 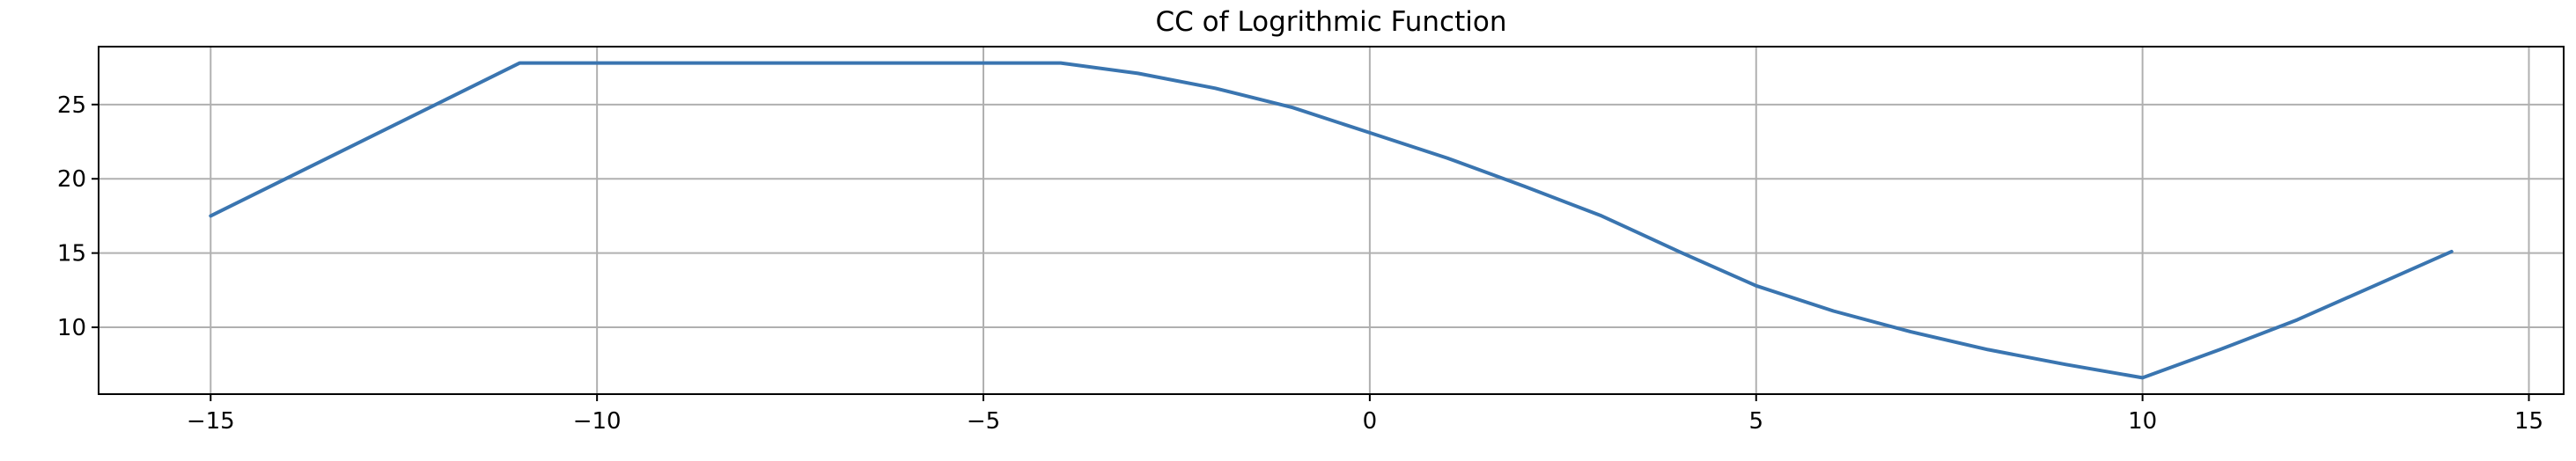 What do you see at coordinates (1756, 421) in the screenshot?
I see `x-tick-label: 5` at bounding box center [1756, 421].